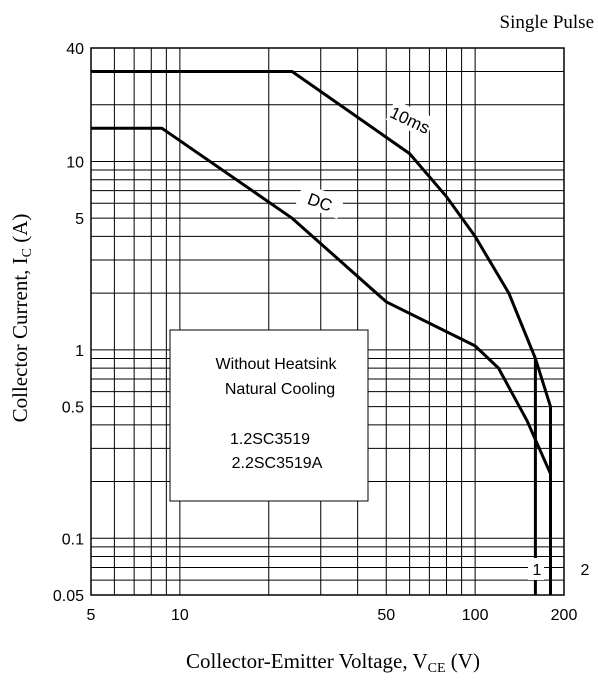  Describe the element at coordinates (437, 668) in the screenshot. I see `x-axis-label-subscript: CE` at that location.